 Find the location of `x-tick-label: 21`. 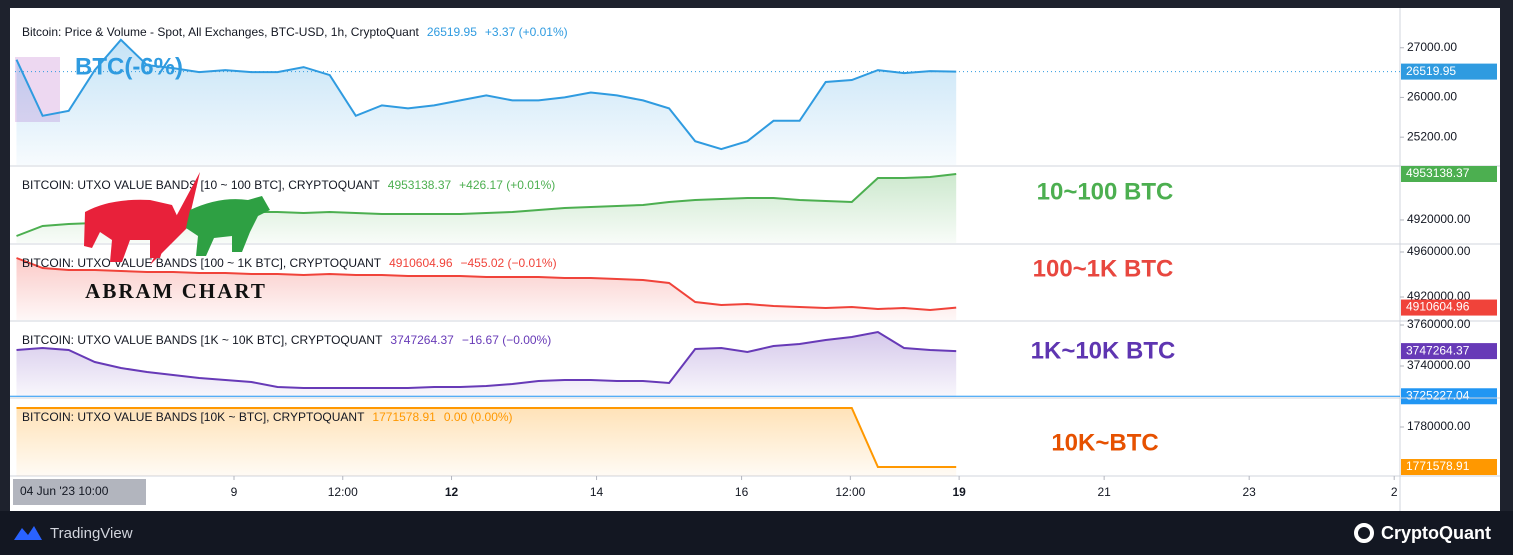

x-tick-label: 21 is located at coordinates (1104, 492).